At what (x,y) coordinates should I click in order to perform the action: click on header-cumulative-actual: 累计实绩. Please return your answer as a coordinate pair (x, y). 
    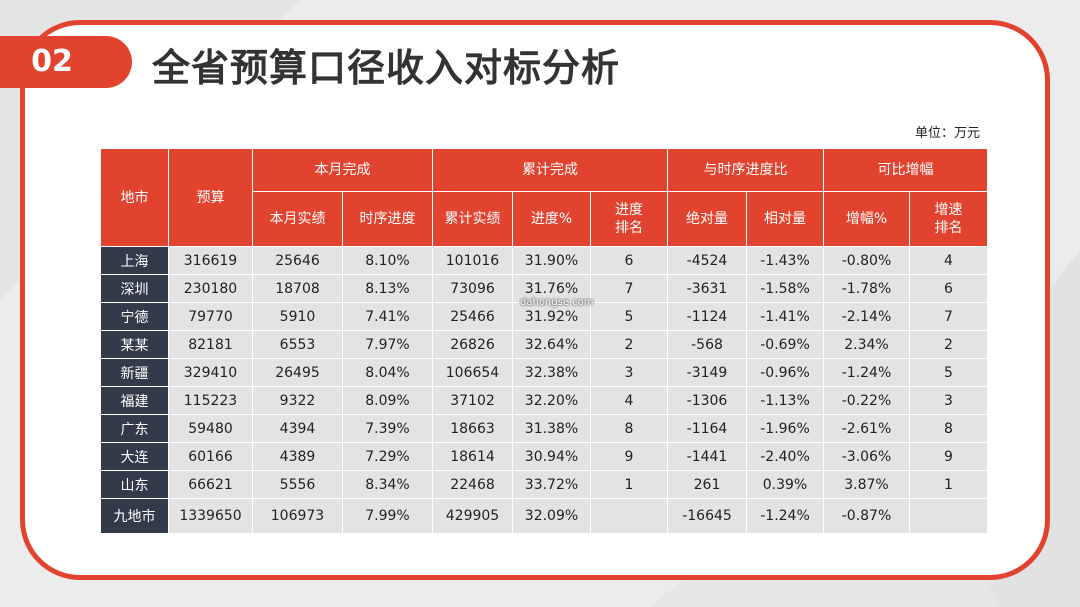
    Looking at the image, I should click on (472, 219).